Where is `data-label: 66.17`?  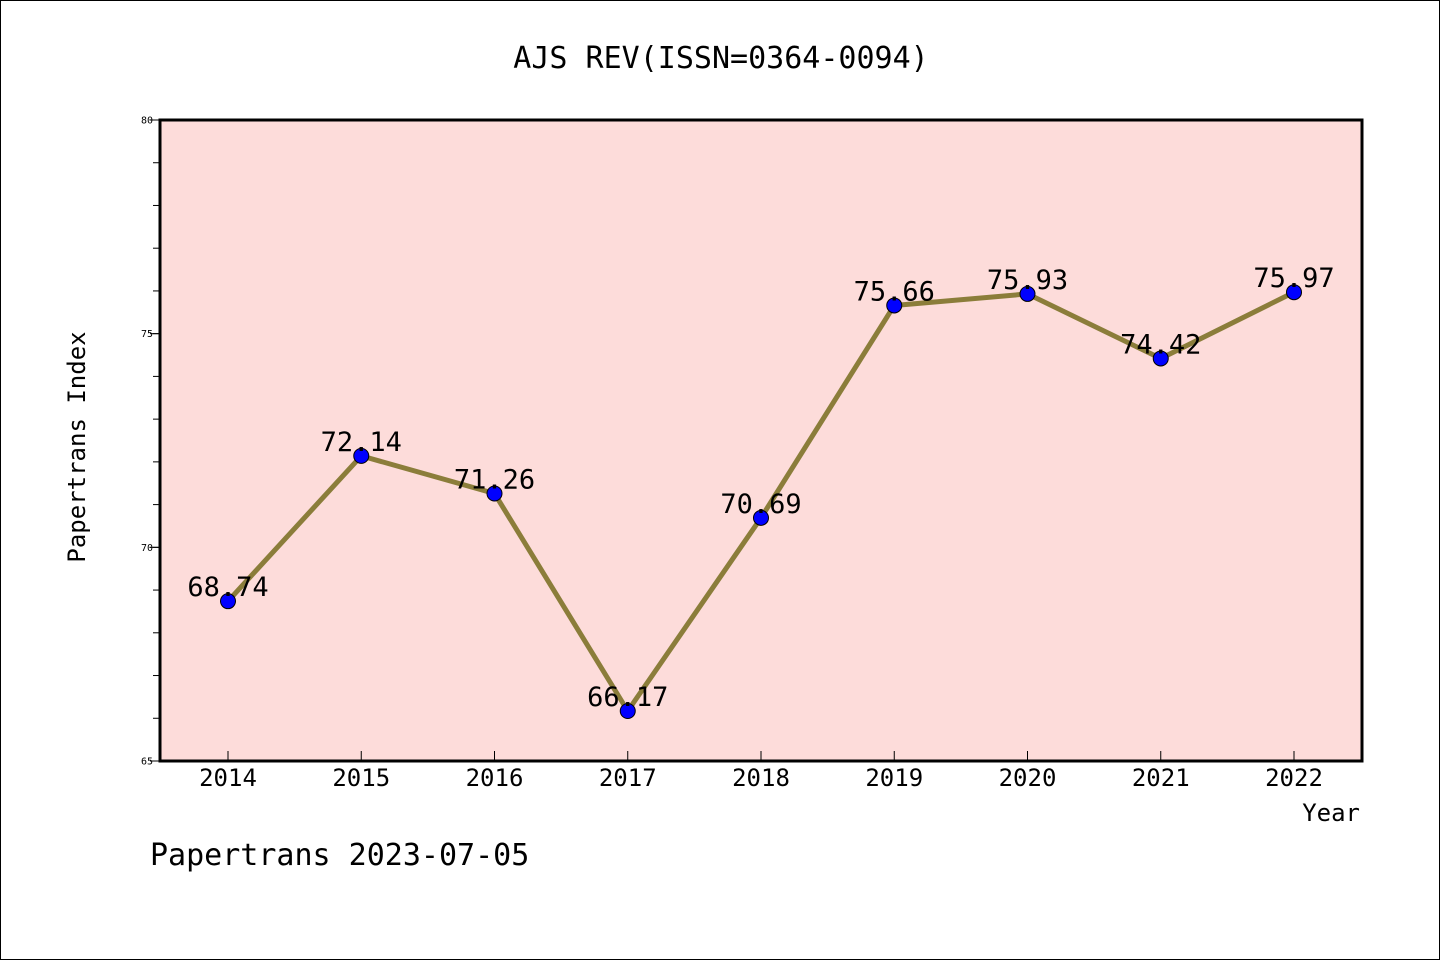
data-label: 66.17 is located at coordinates (627, 697).